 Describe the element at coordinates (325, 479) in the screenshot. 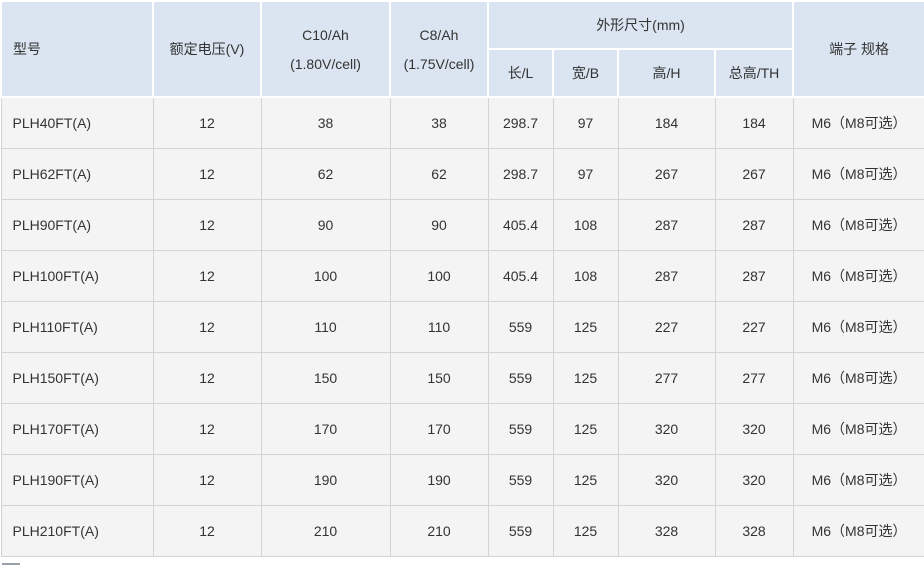

I see `c10-cell: 190` at that location.